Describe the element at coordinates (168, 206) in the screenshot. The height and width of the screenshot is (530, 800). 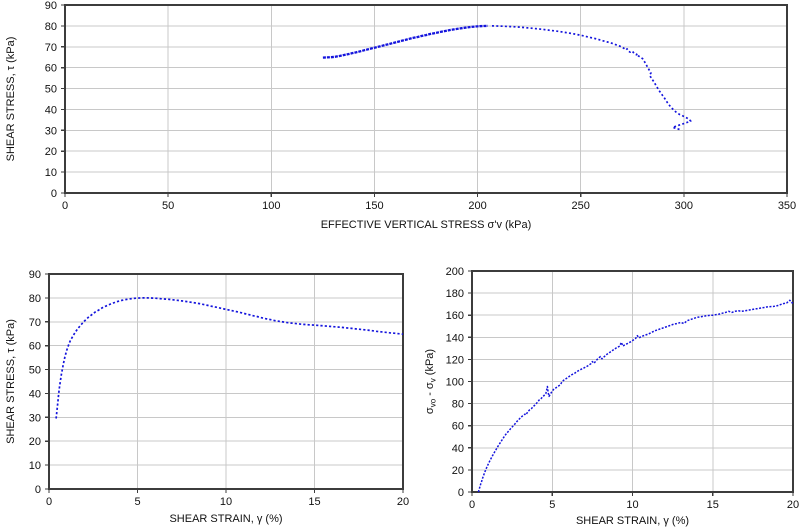
I see `x-tick-label: 50` at that location.